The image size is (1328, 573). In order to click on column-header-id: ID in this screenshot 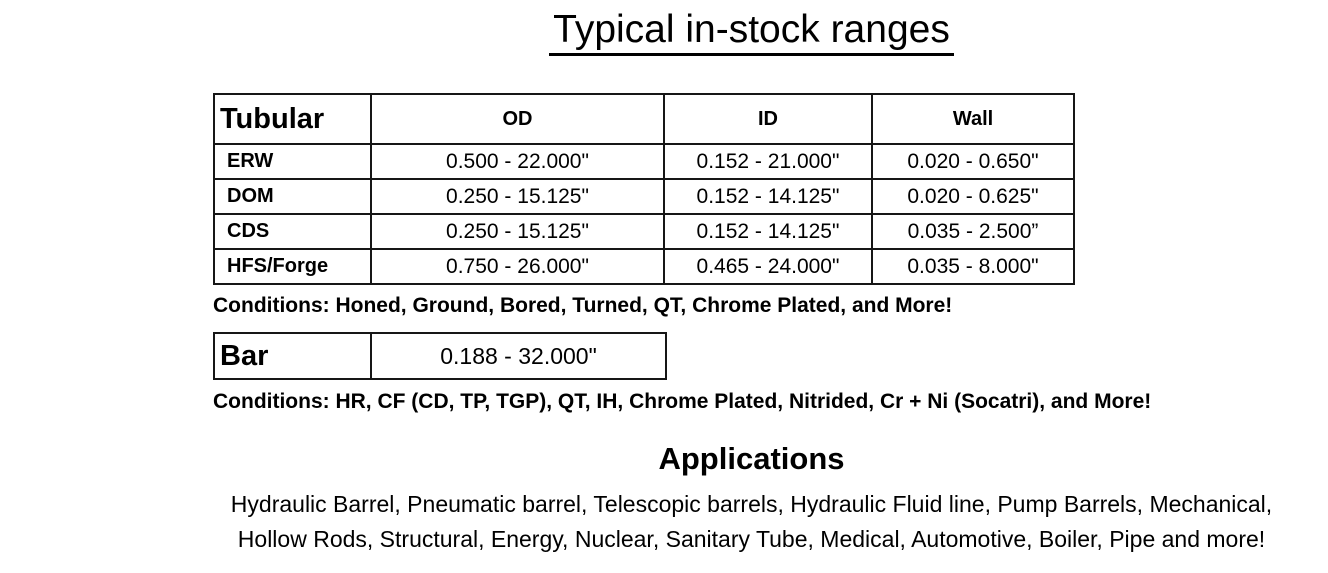, I will do `click(768, 119)`.